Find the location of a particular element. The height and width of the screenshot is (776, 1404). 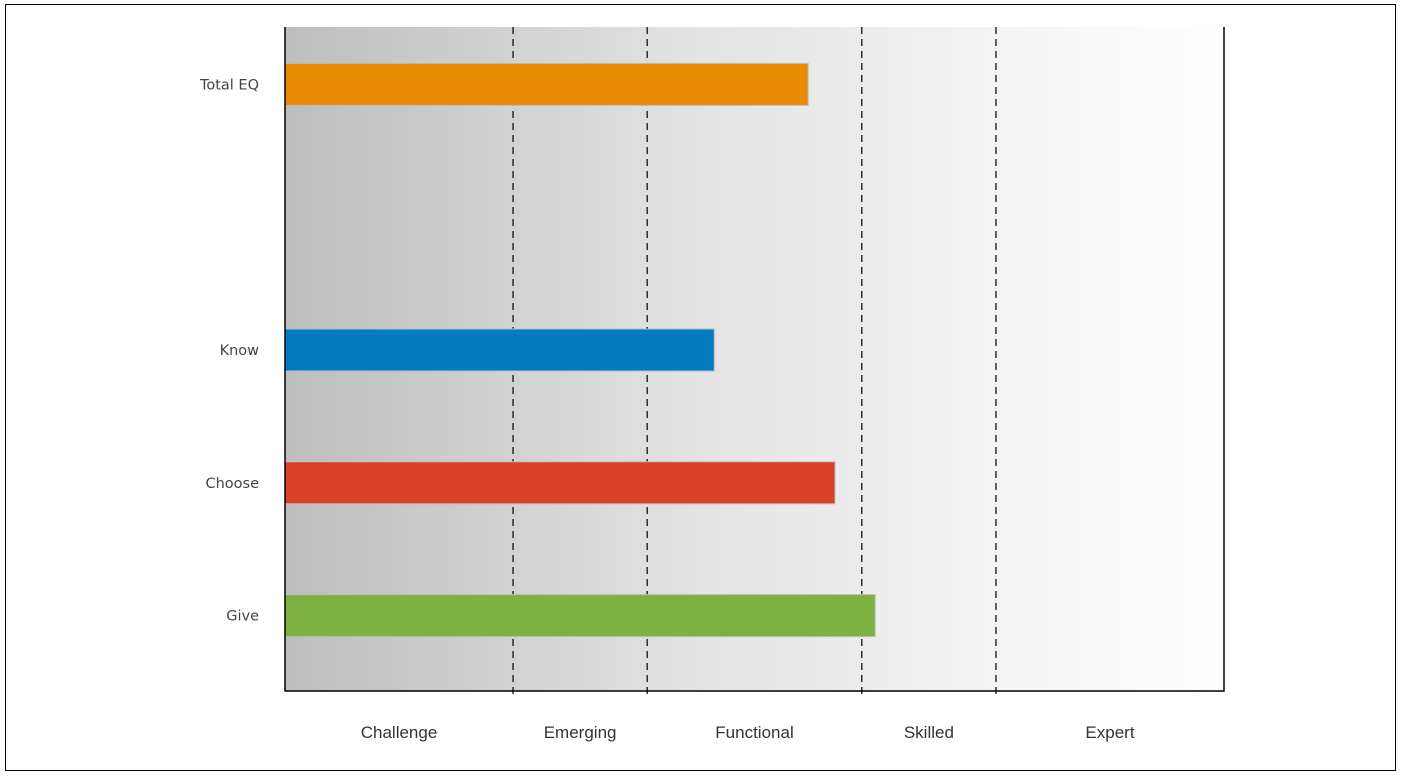

bar-choose is located at coordinates (560, 483).